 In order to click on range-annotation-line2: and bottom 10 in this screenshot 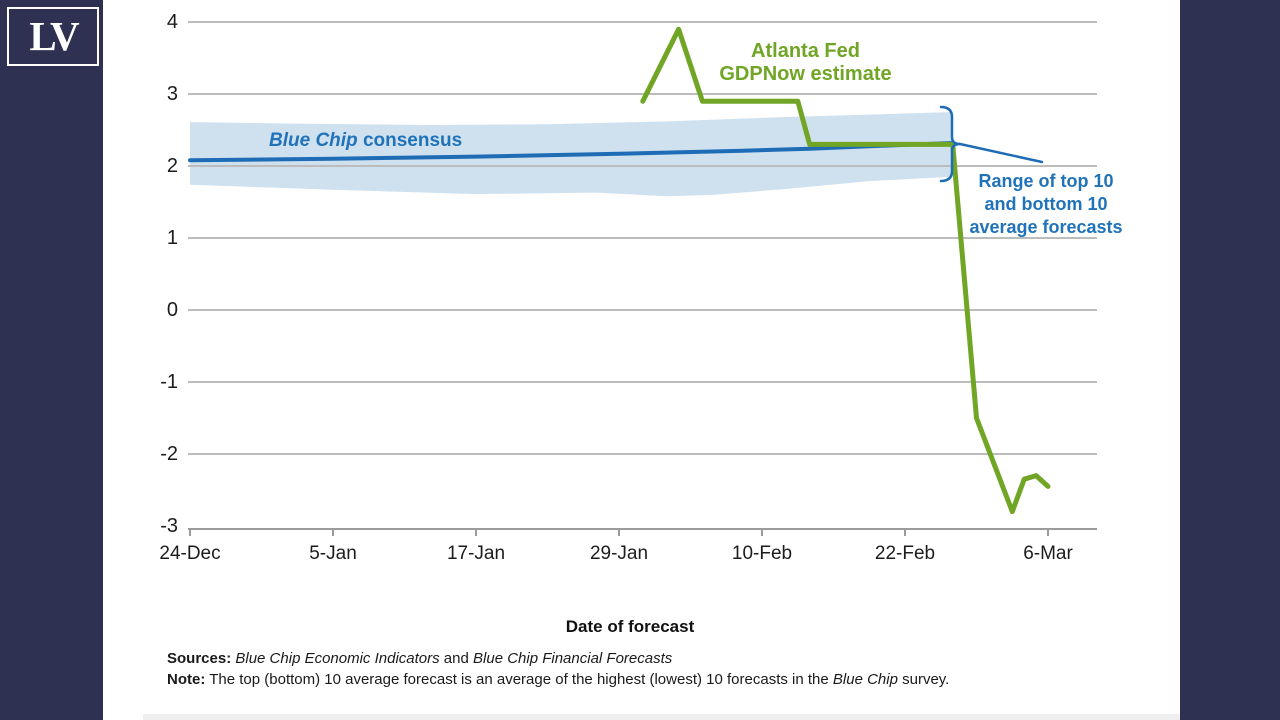, I will do `click(1046, 204)`.